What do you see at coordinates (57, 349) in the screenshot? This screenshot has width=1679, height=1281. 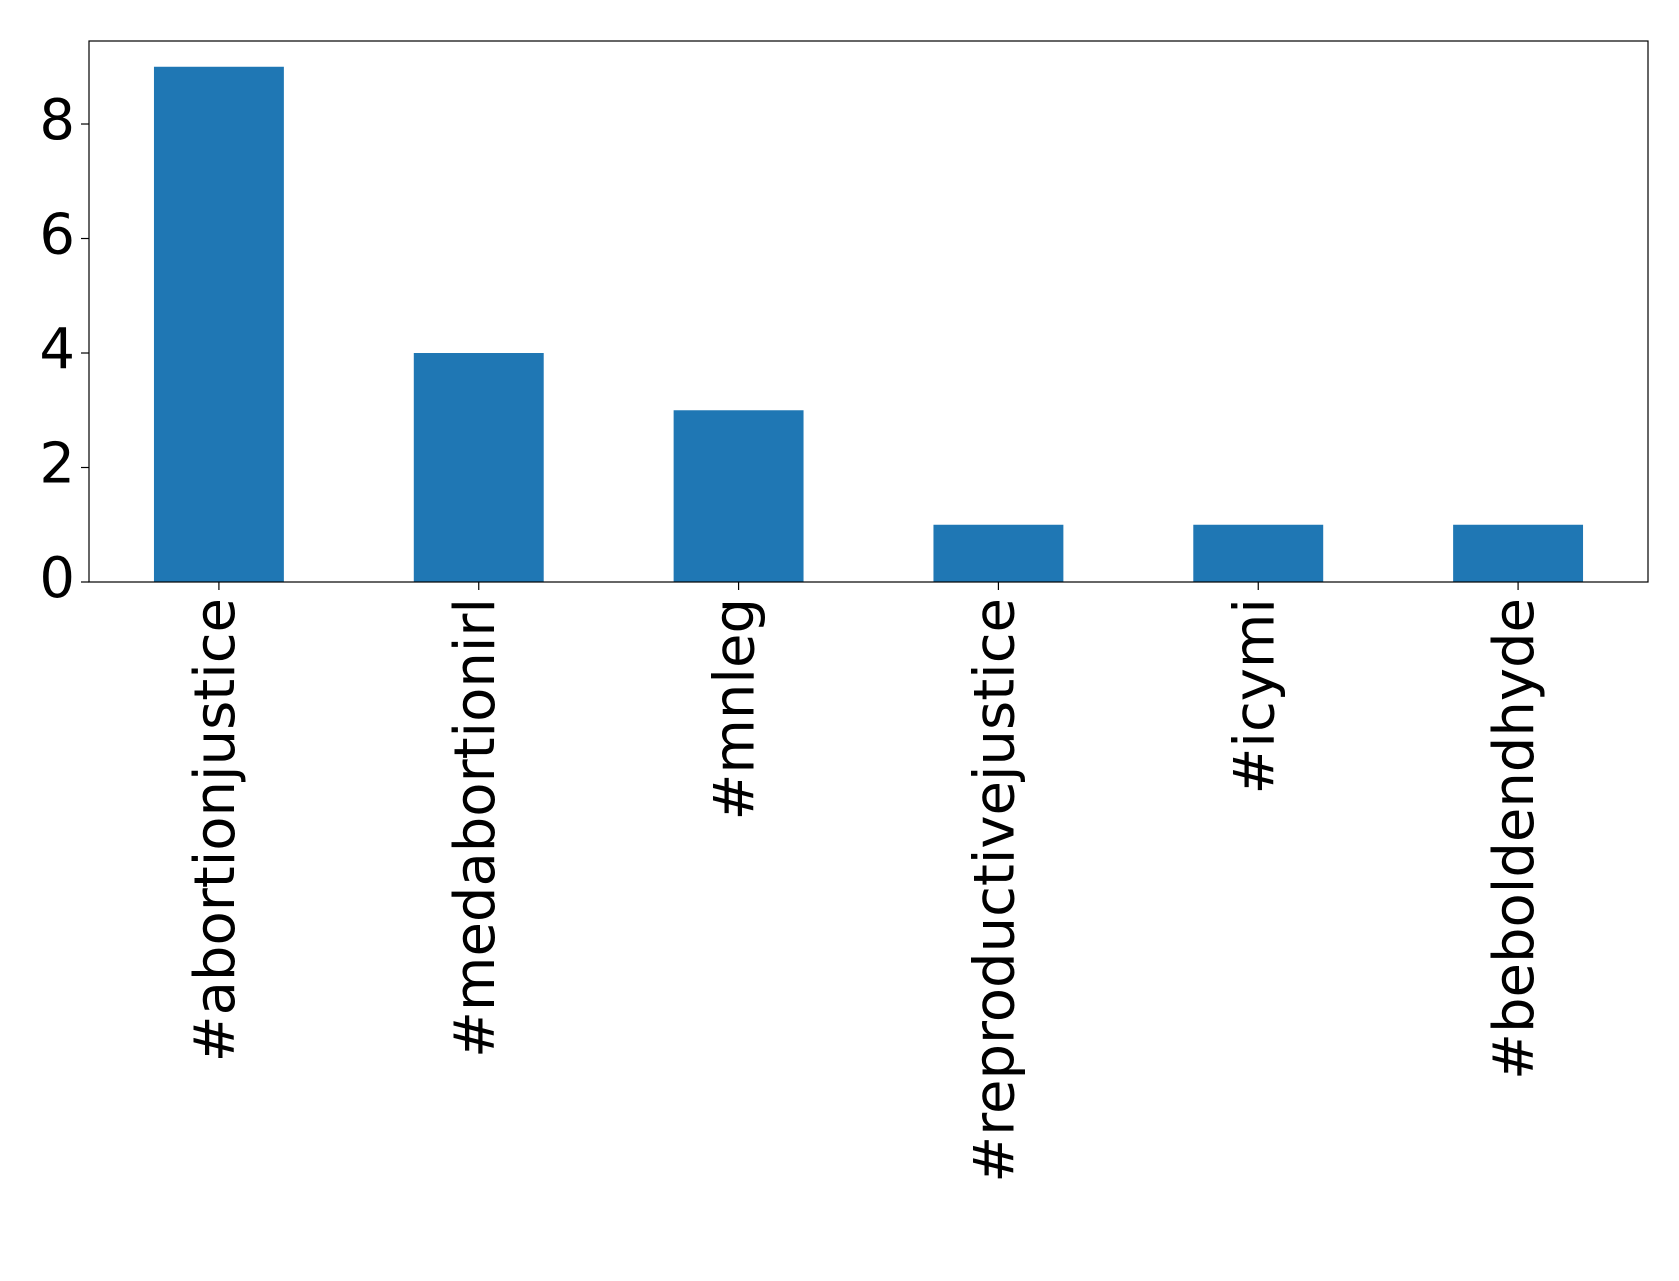 I see `y-tick-label: 4` at bounding box center [57, 349].